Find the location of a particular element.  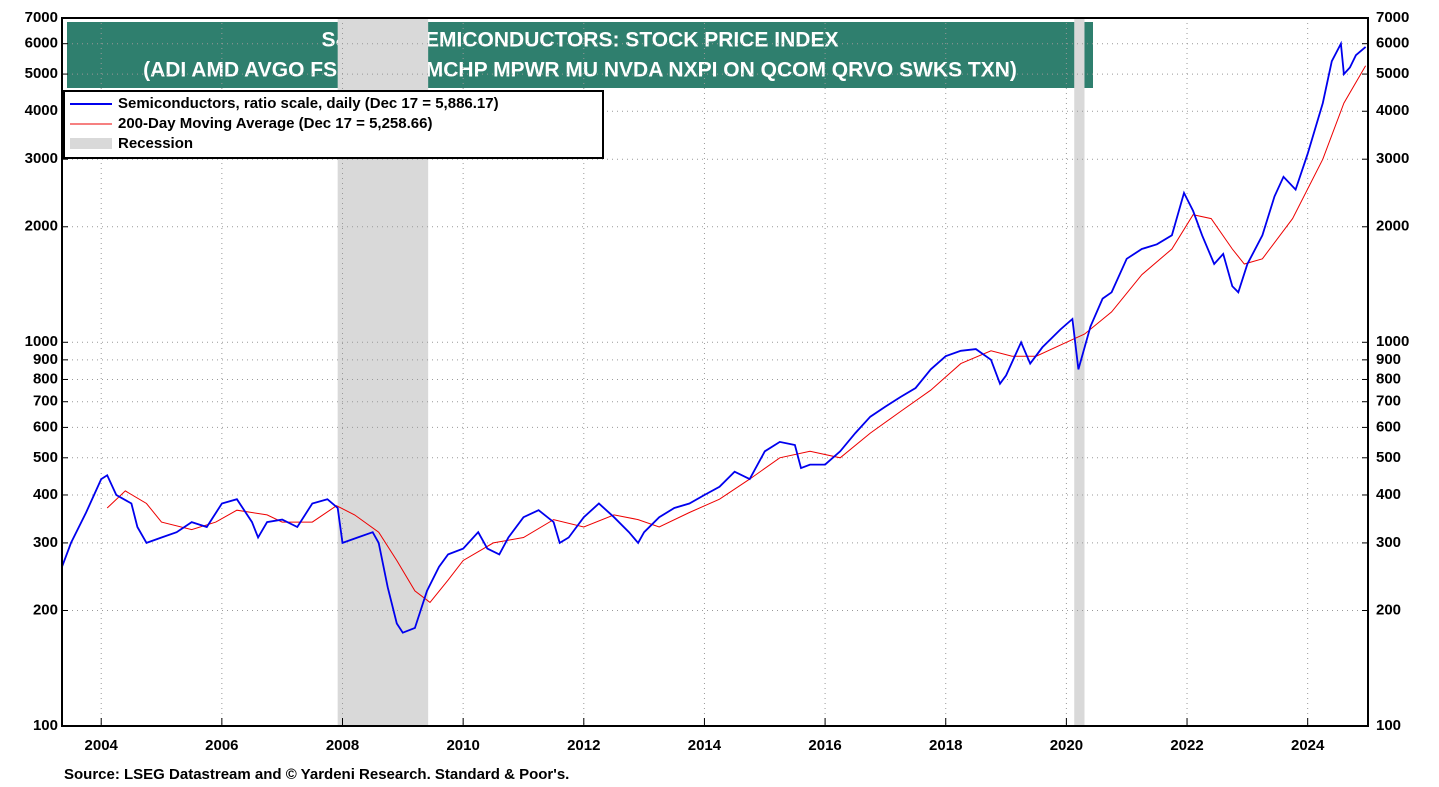

y-tick-label: 300 is located at coordinates (45, 542).